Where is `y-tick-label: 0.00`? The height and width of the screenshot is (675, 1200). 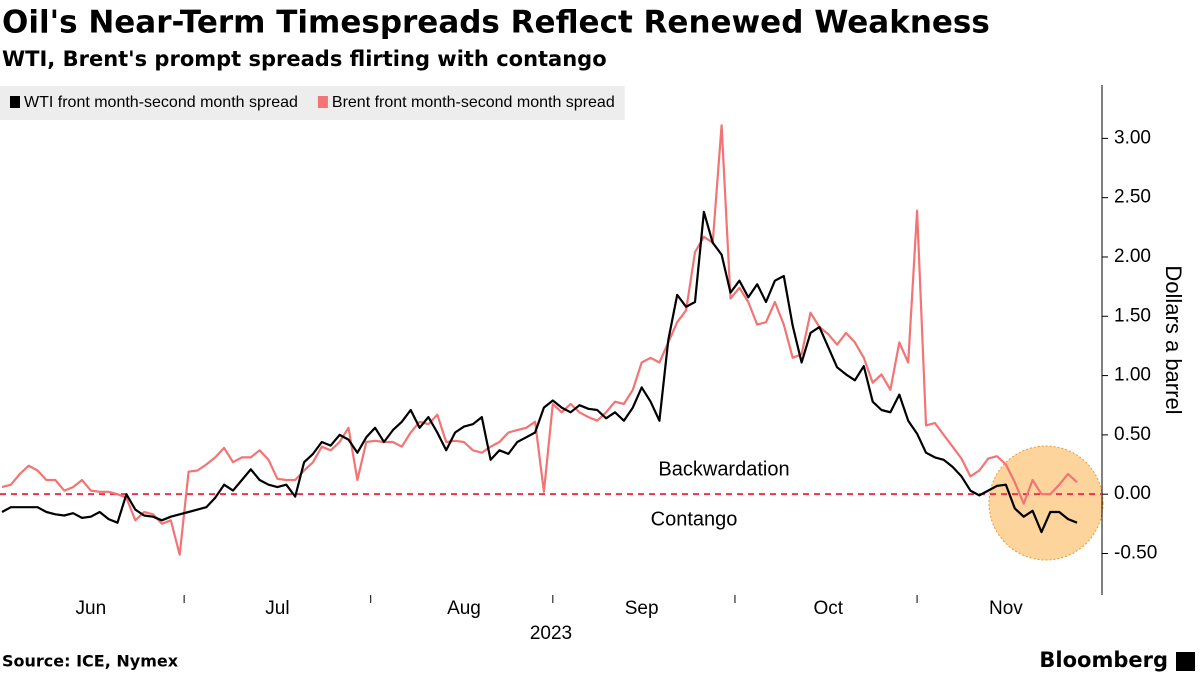 y-tick-label: 0.00 is located at coordinates (1132, 493).